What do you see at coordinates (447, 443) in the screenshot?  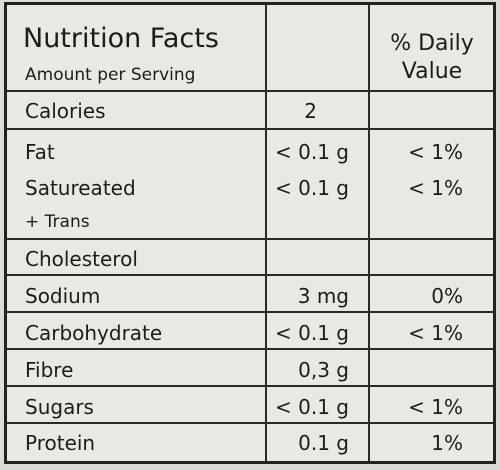 I see `nutrient-daily-protein: 1%` at bounding box center [447, 443].